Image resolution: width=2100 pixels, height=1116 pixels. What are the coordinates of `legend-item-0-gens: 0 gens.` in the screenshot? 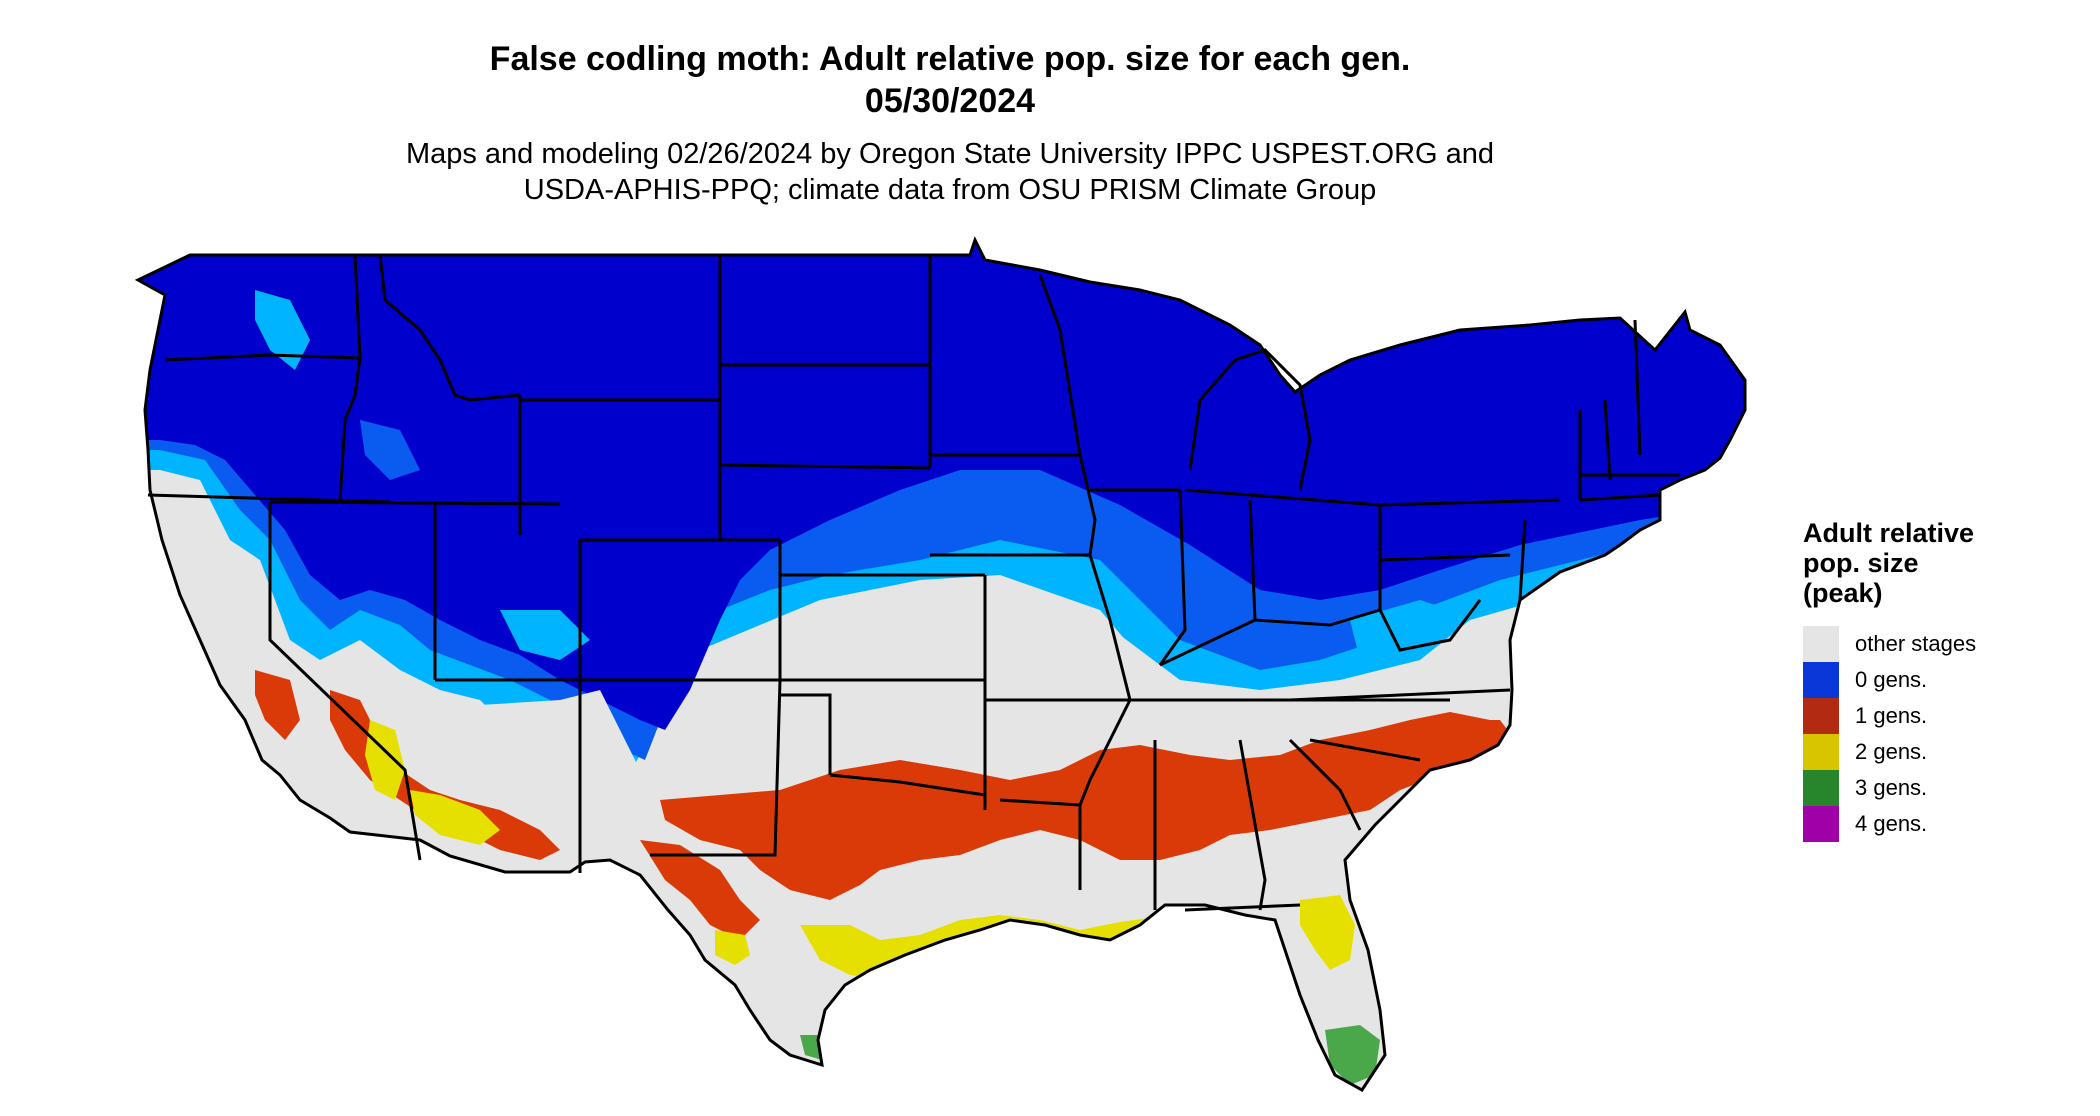 It's located at (1943, 680).